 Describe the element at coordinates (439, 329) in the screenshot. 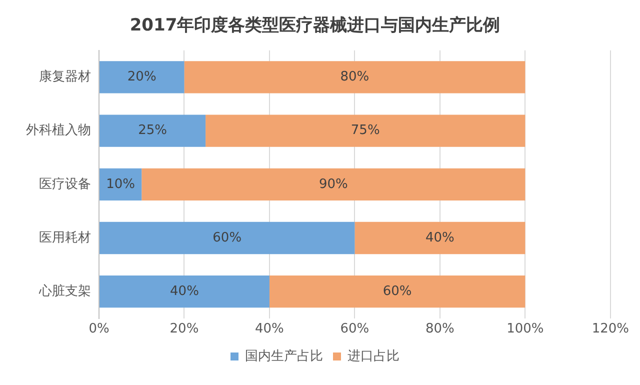

I see `x-tick-label: 80%` at that location.